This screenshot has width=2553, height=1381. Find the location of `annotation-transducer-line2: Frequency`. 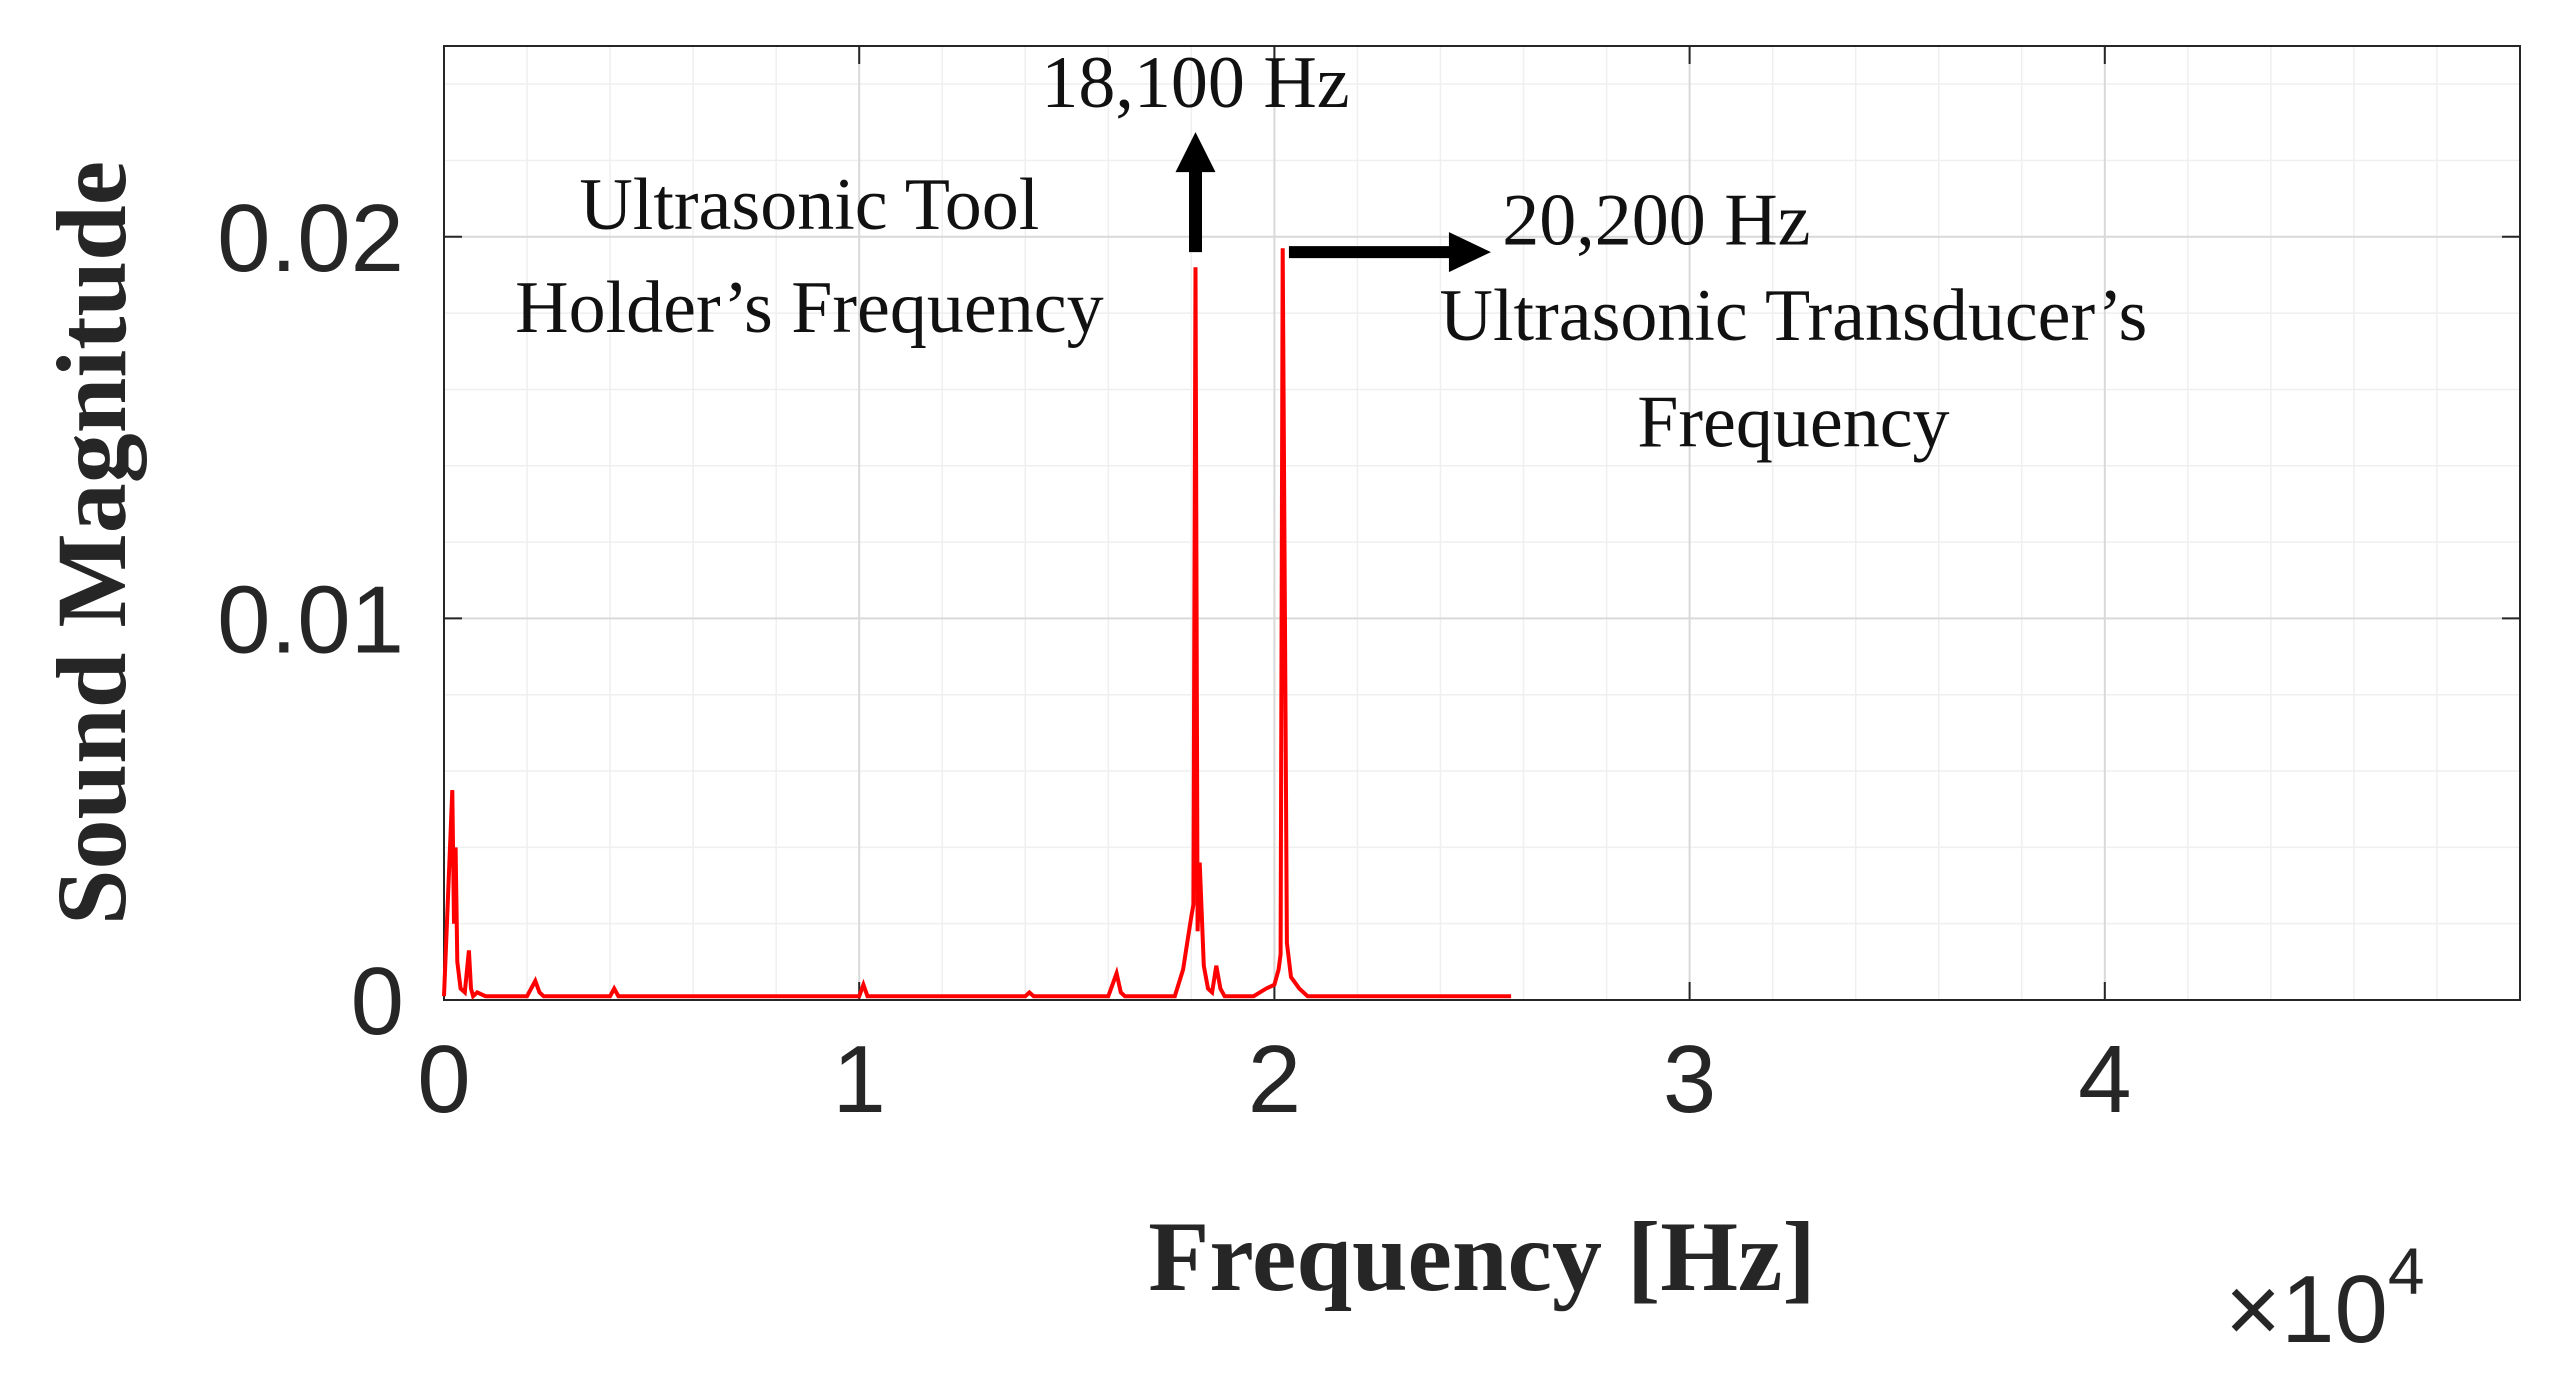

annotation-transducer-line2: Frequency is located at coordinates (1793, 423).